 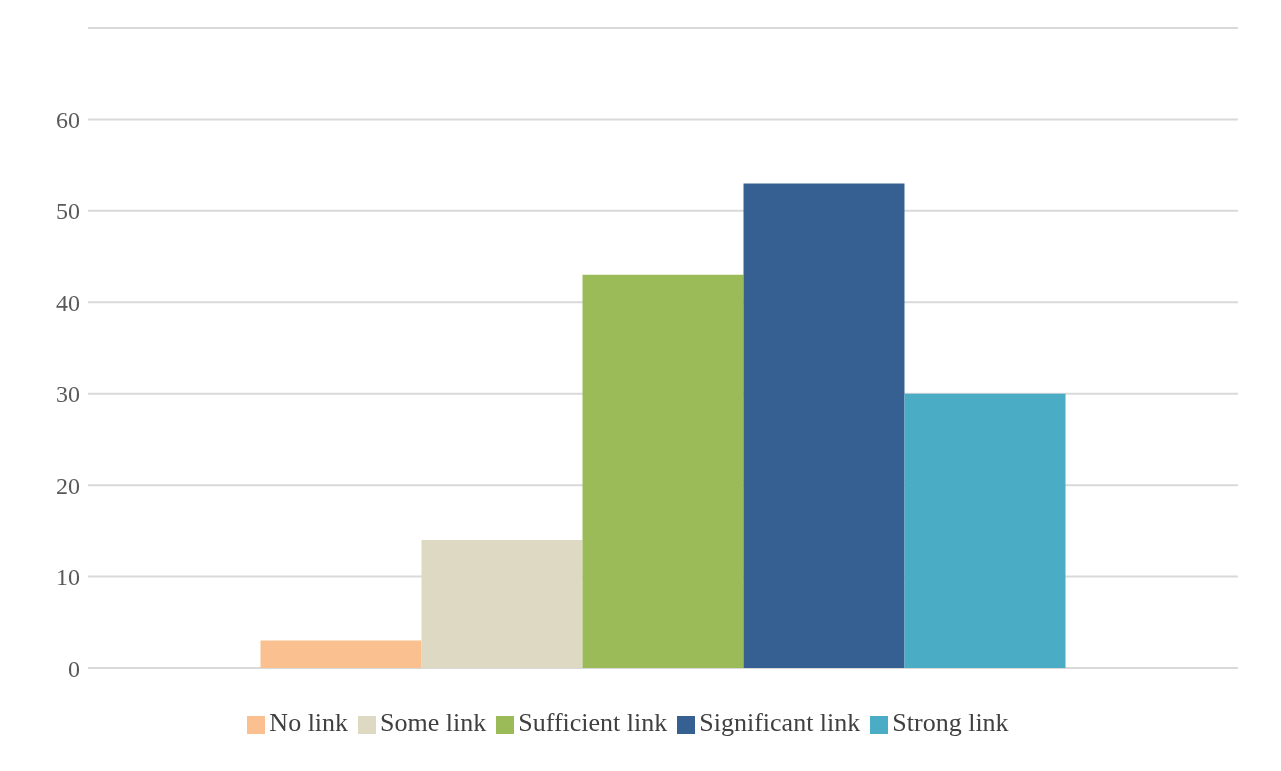 What do you see at coordinates (68, 211) in the screenshot?
I see `y-tick-label: 50` at bounding box center [68, 211].